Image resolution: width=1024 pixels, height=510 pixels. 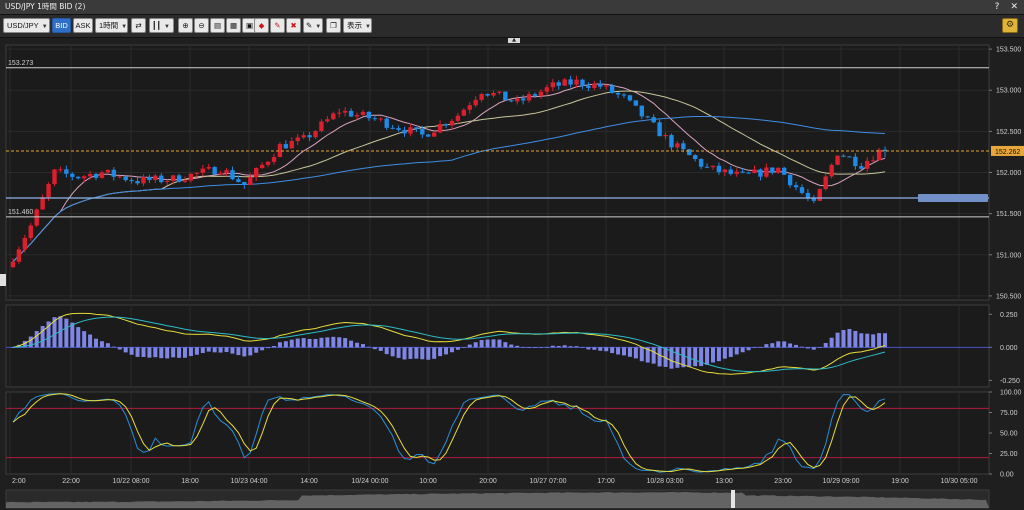 What do you see at coordinates (61, 25) in the screenshot?
I see `bid-button: BID` at bounding box center [61, 25].